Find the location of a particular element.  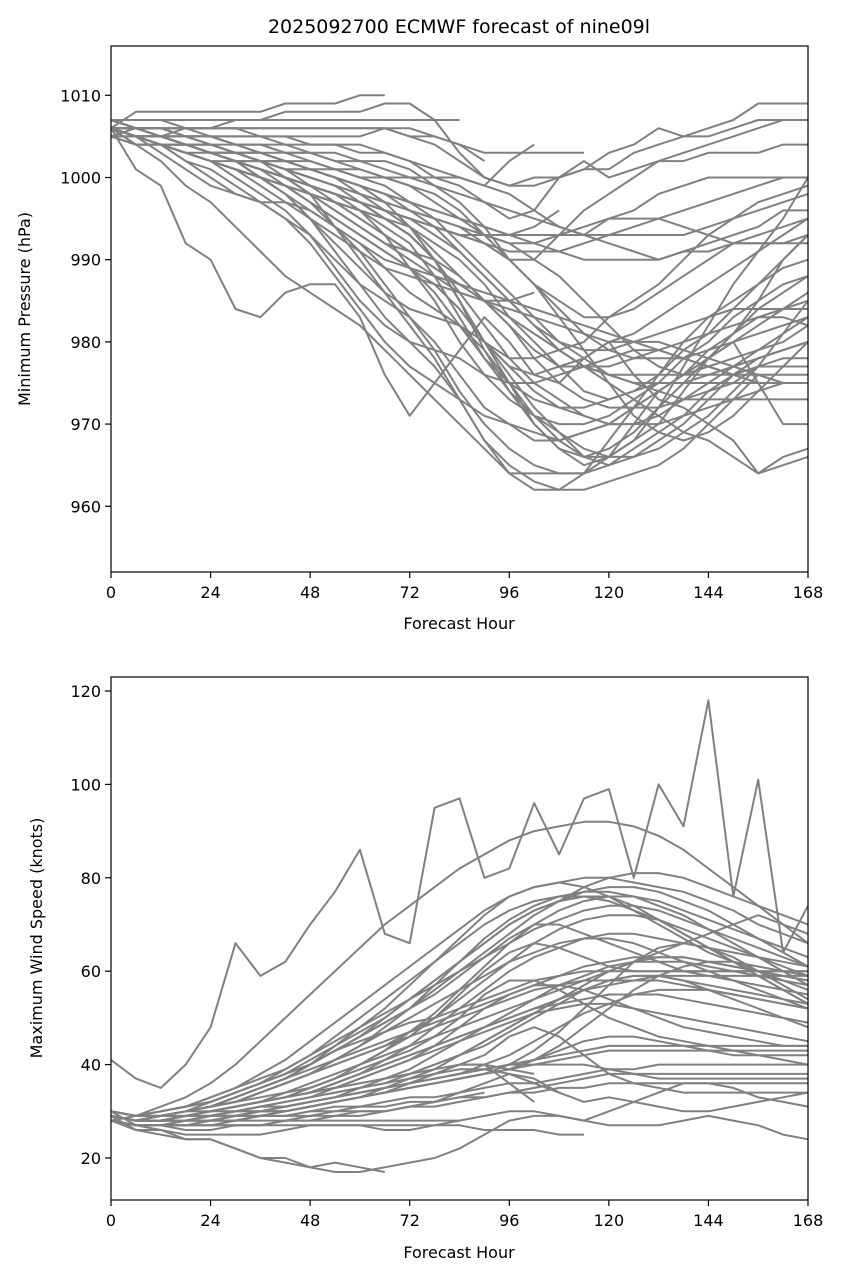

wind-series-line-m14 is located at coordinates (459, 1020).